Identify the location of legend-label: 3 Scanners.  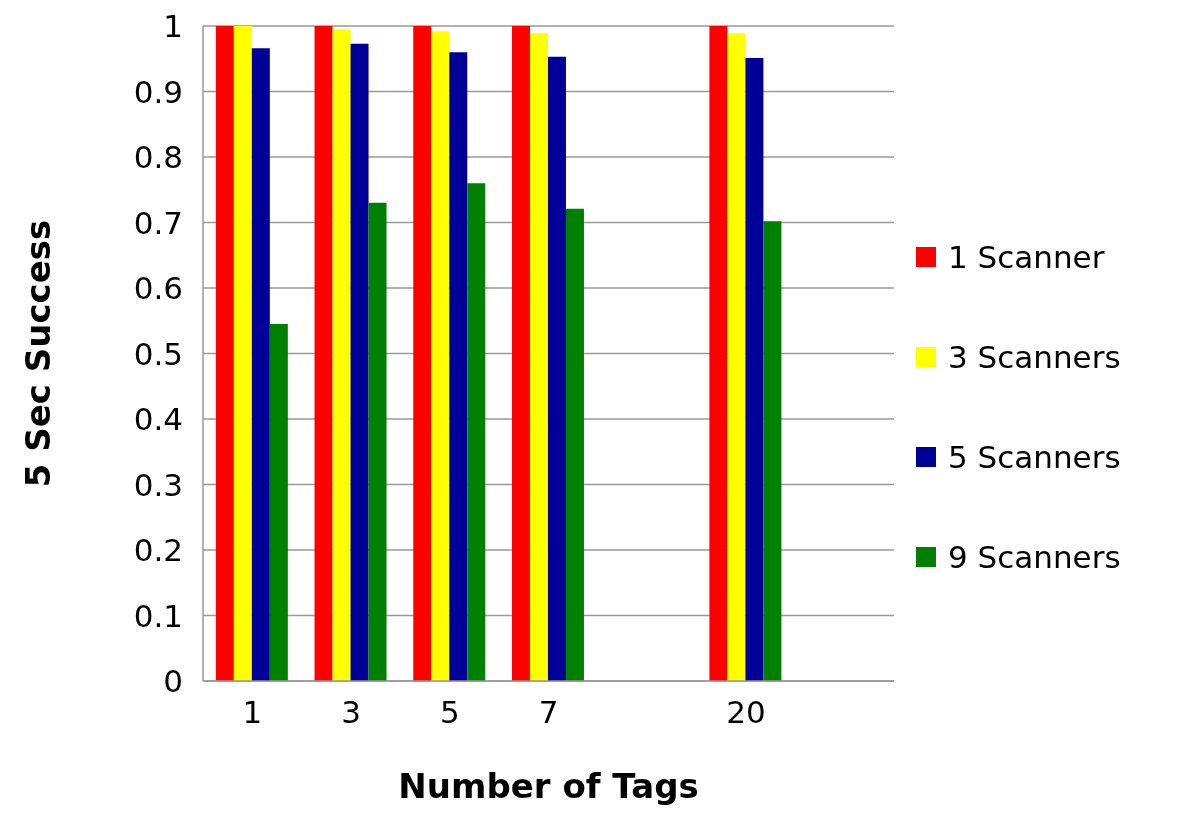
(1034, 357).